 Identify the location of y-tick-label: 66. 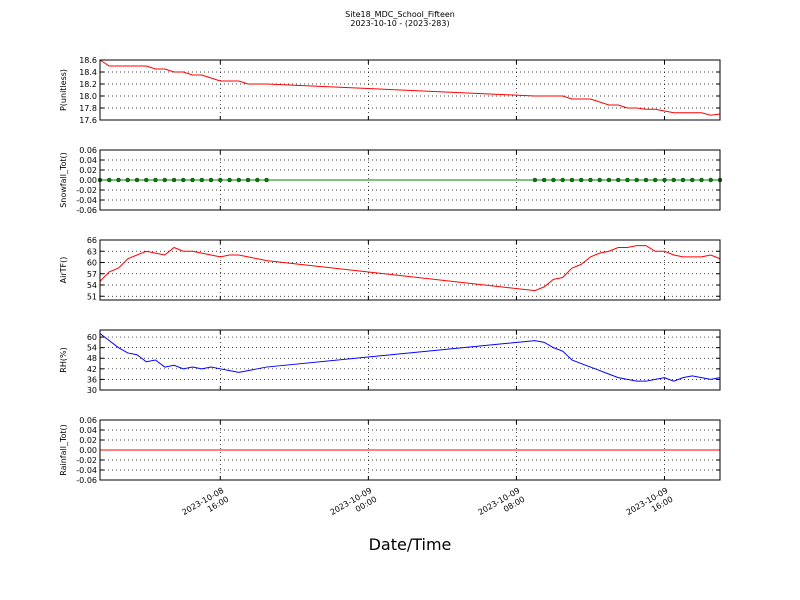
(92, 240).